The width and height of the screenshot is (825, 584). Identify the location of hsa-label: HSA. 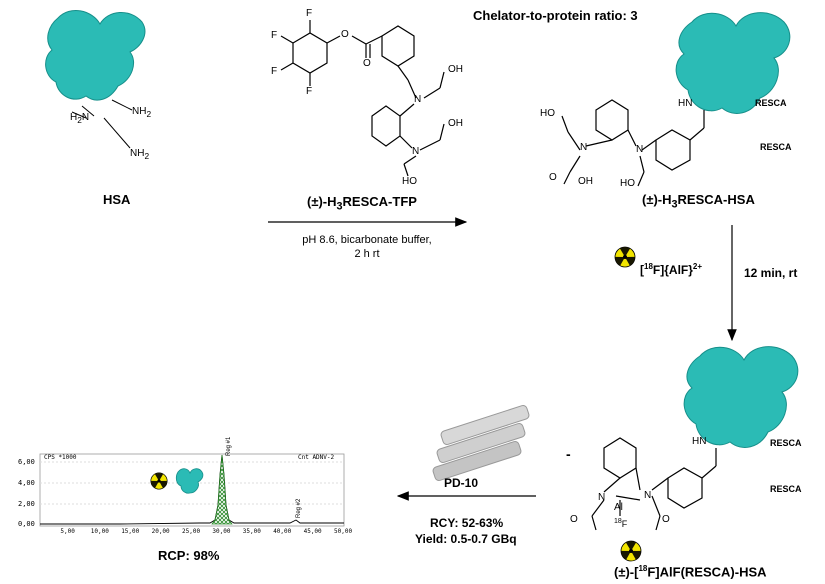
(117, 199).